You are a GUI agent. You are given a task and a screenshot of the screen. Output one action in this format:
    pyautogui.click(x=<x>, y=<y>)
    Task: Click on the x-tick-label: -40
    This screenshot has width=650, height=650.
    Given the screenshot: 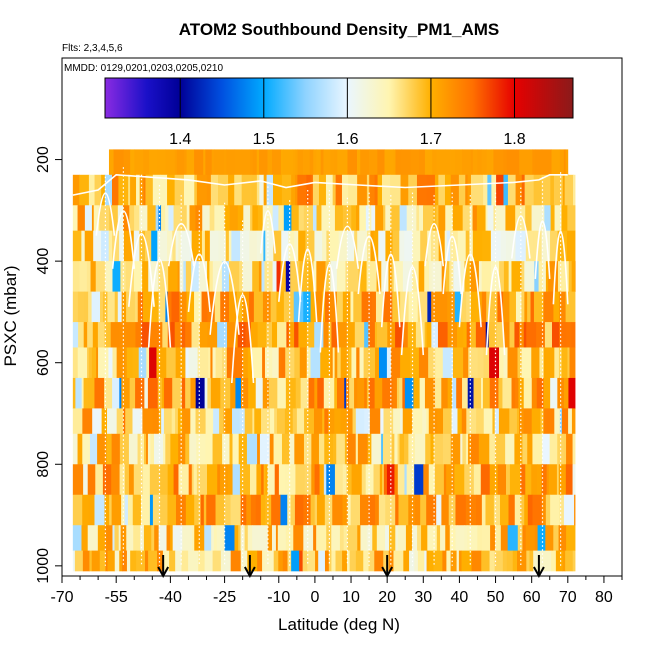 What is the action you would take?
    pyautogui.click(x=170, y=597)
    